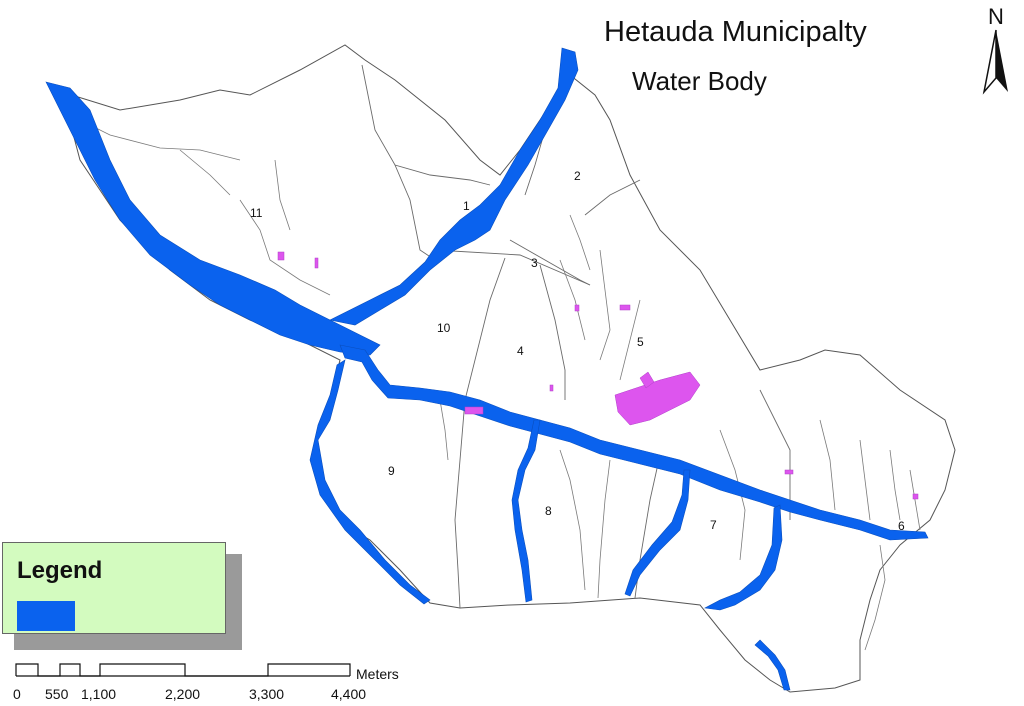 This screenshot has width=1024, height=706. I want to click on water-body-river-north, so click(454, 186).